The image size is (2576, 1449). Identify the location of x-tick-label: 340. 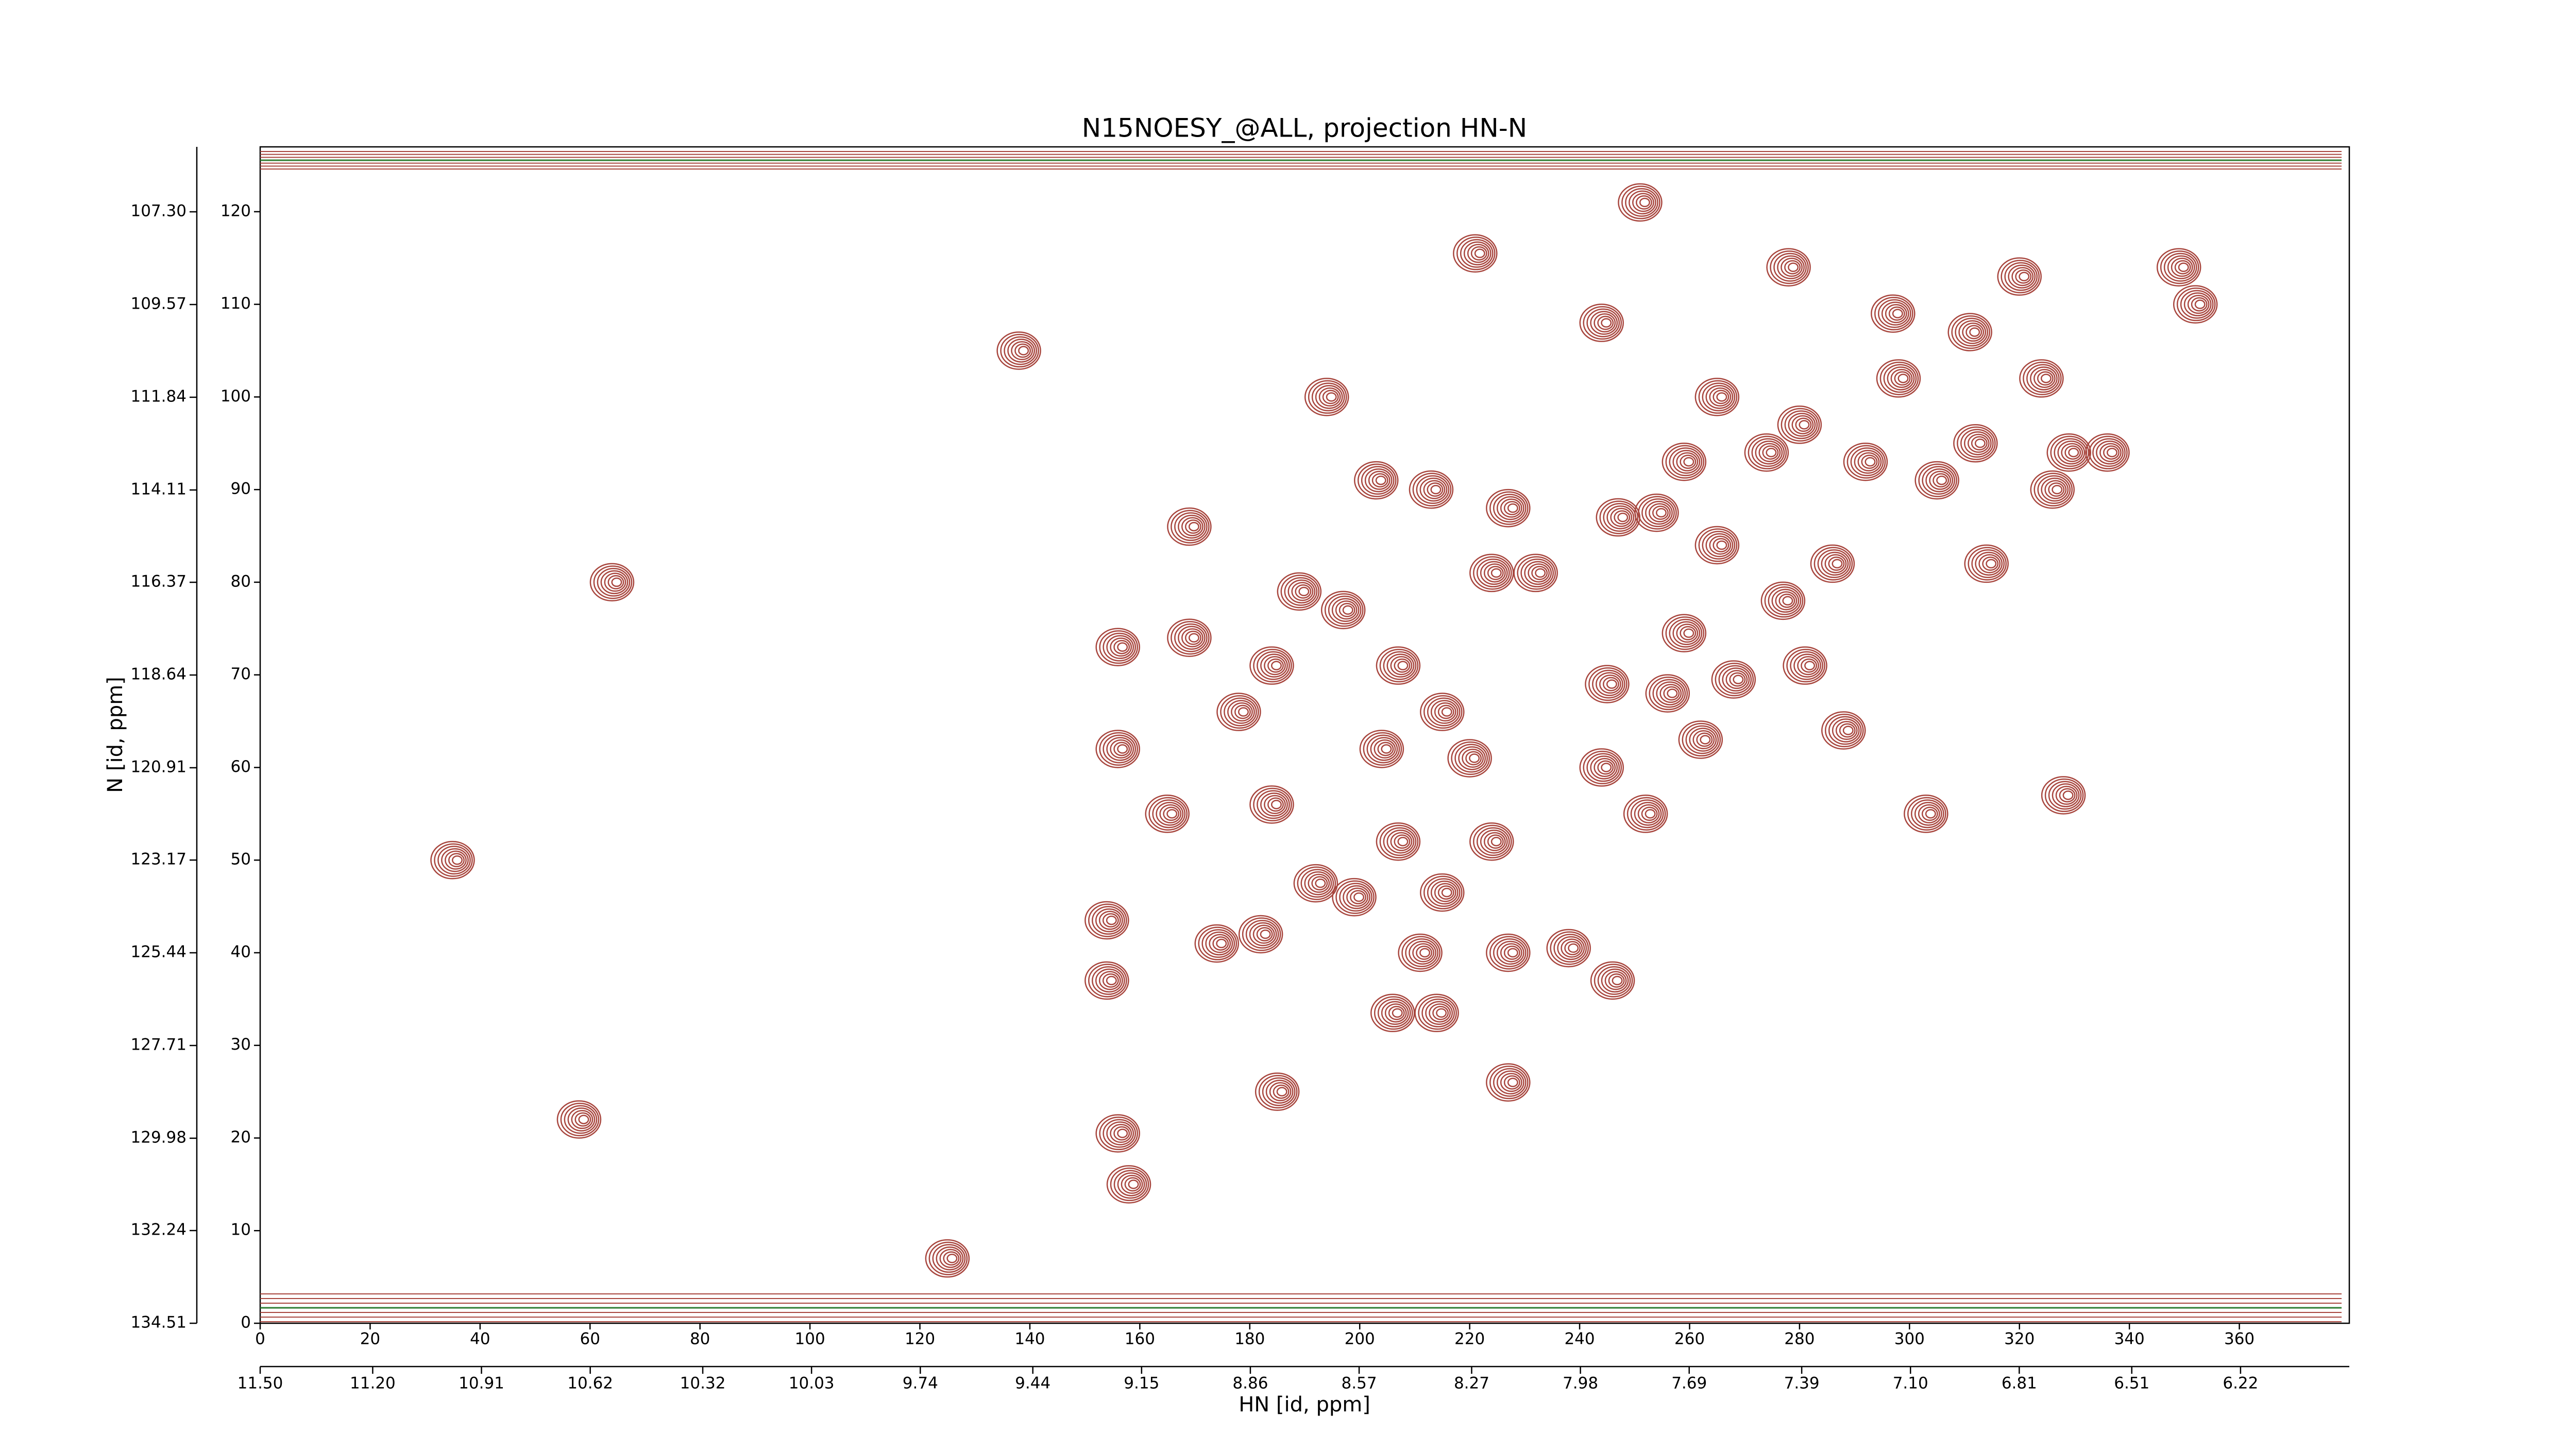
(2129, 1339).